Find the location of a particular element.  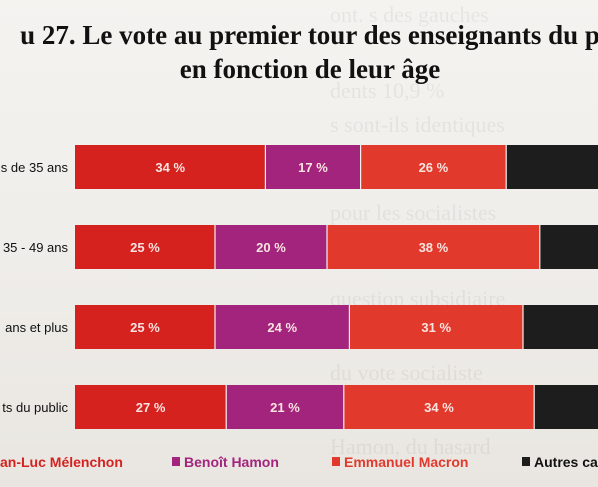

bar-value-label: 38 % is located at coordinates (434, 247).